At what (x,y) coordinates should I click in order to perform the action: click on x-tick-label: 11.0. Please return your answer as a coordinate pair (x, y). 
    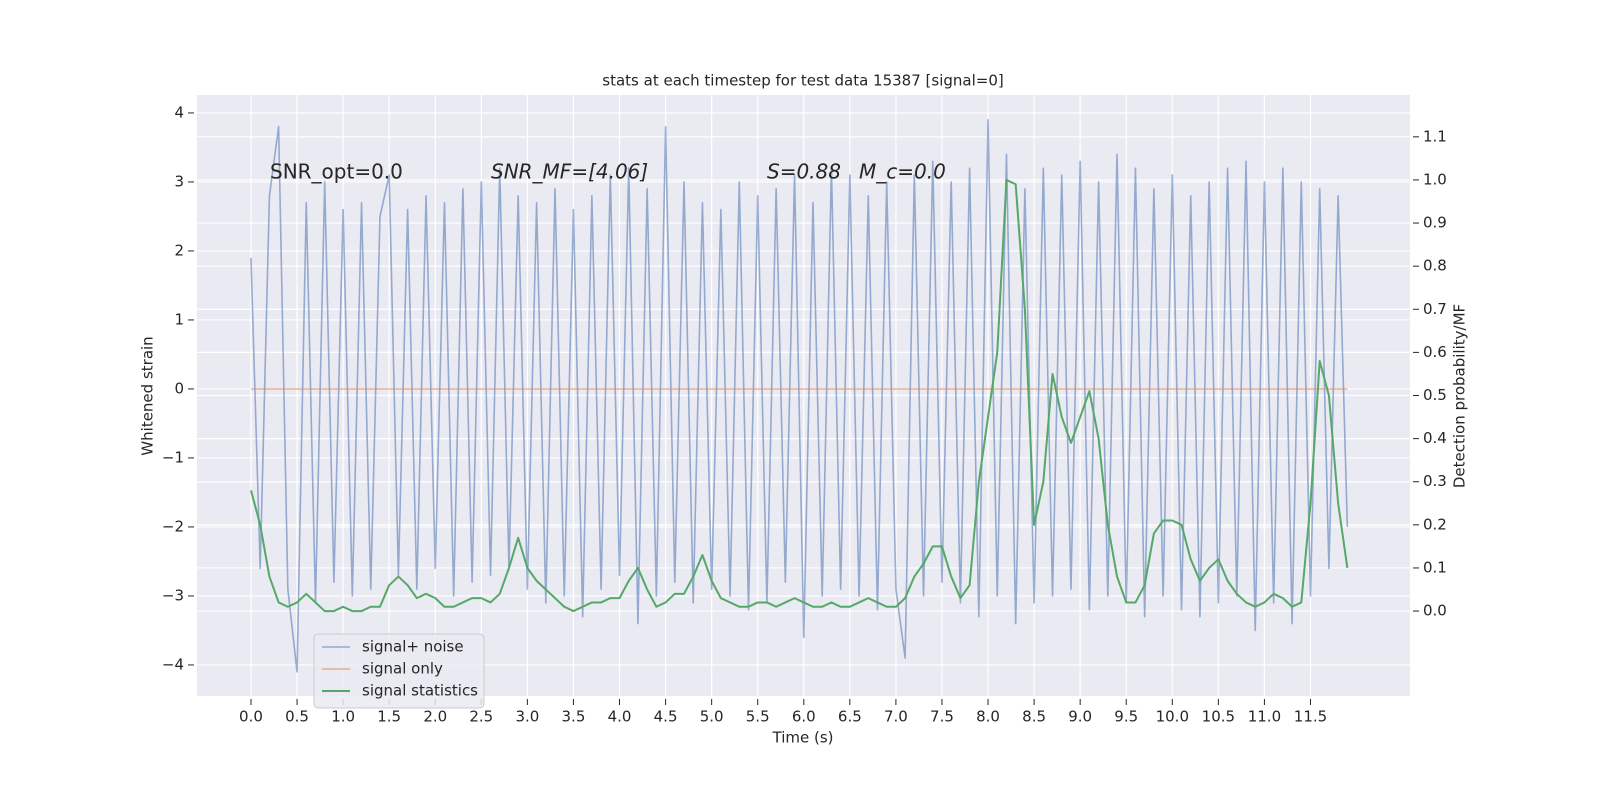
    Looking at the image, I should click on (1264, 717).